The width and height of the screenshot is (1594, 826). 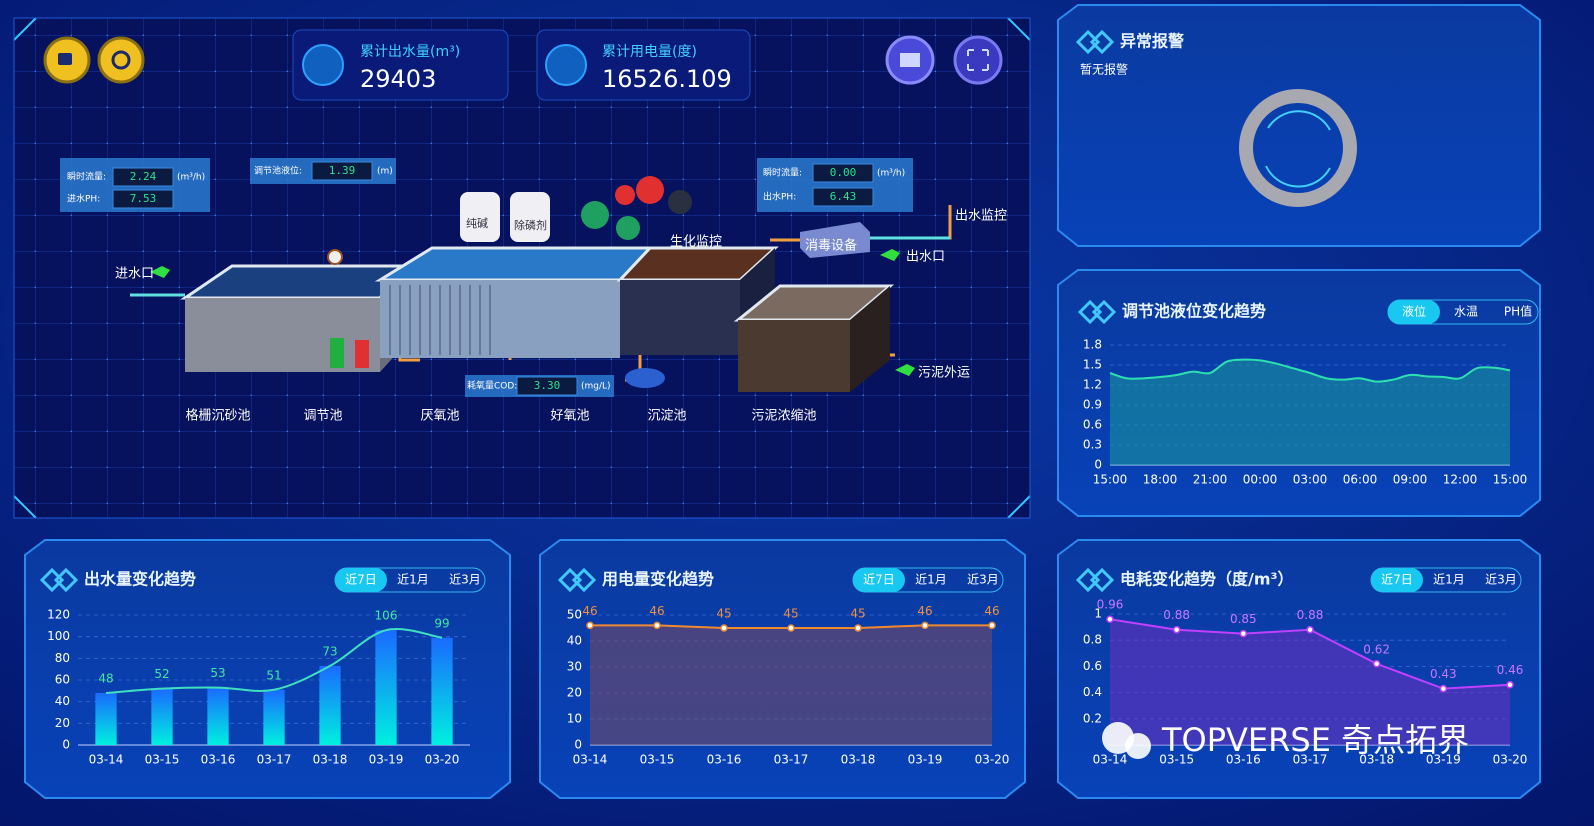 What do you see at coordinates (1110, 480) in the screenshot?
I see `x-tick-label: 15:00` at bounding box center [1110, 480].